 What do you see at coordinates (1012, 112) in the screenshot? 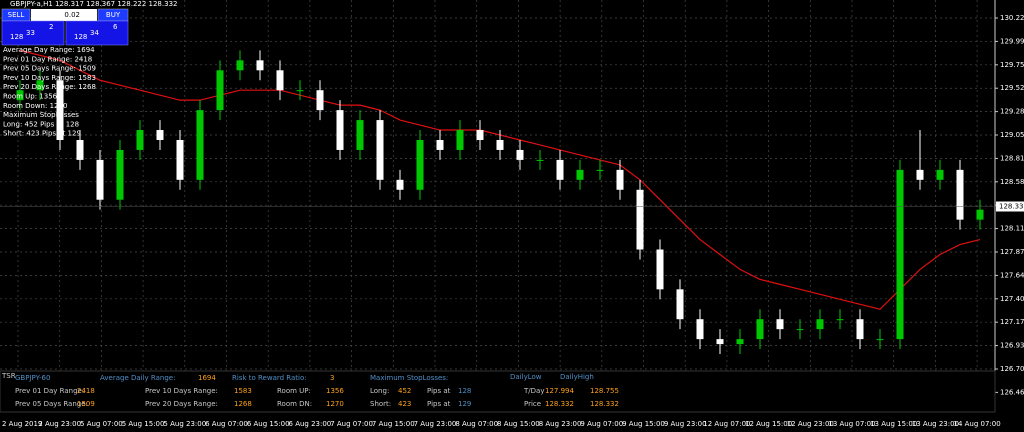
I see `y-tick-label: 129.285` at bounding box center [1012, 112].